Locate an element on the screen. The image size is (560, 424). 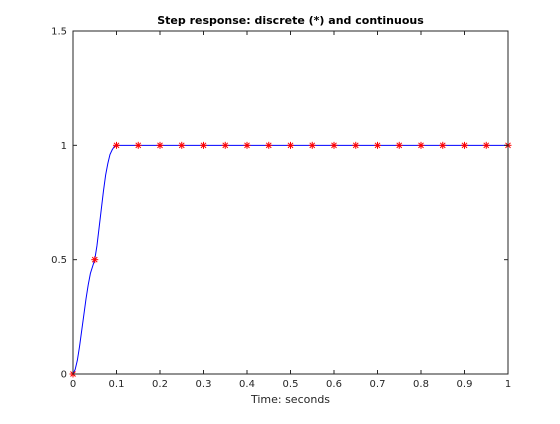
x-tick-label: 1 is located at coordinates (508, 384).